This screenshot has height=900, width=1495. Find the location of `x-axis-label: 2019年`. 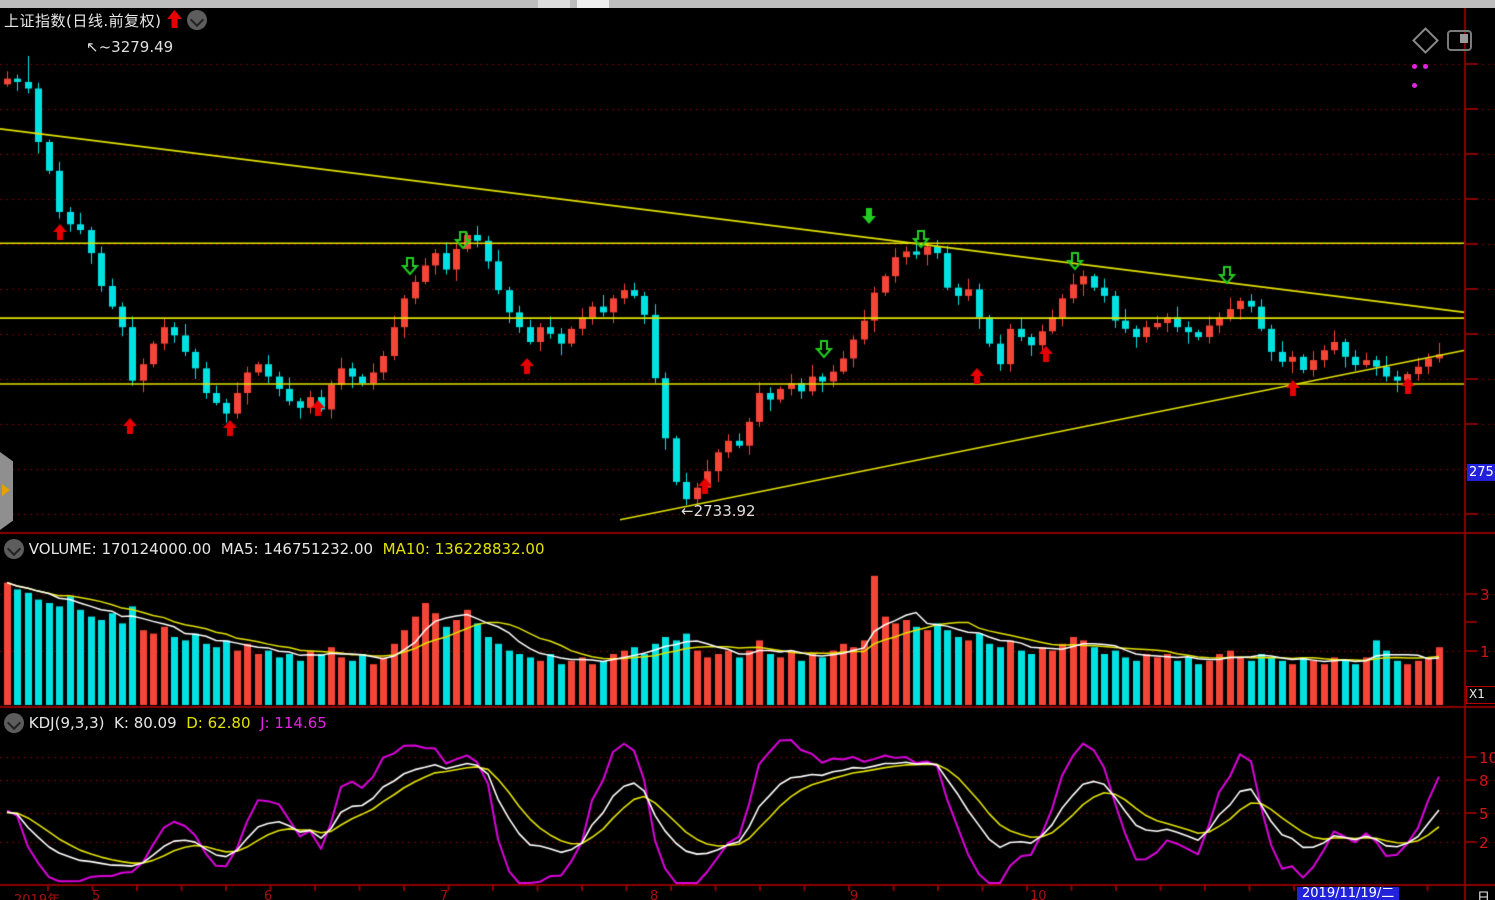

x-axis-label: 2019年 is located at coordinates (37, 894).